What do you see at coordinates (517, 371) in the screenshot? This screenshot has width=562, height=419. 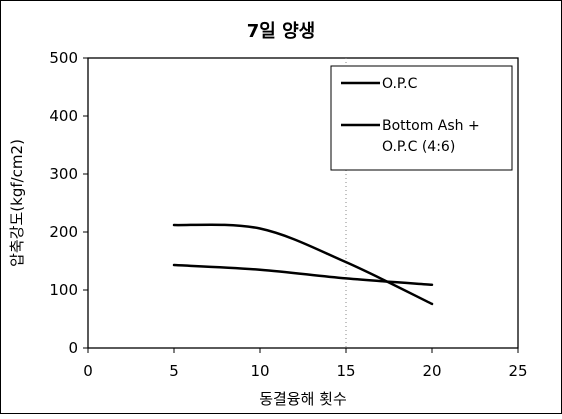 I see `x-tick-label: 25` at bounding box center [517, 371].